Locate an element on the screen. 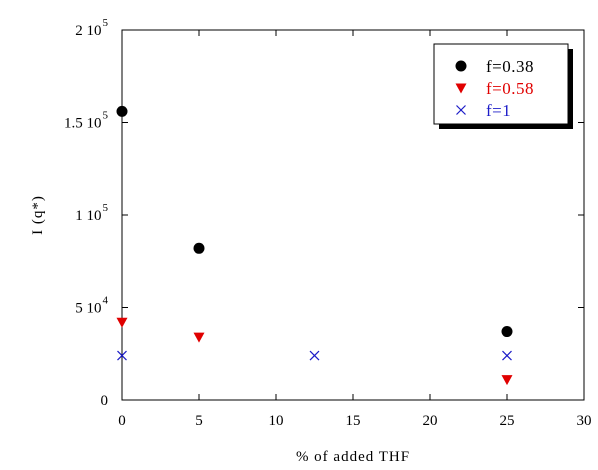 The width and height of the screenshot is (598, 470). y-tick-label: 0 is located at coordinates (105, 401).